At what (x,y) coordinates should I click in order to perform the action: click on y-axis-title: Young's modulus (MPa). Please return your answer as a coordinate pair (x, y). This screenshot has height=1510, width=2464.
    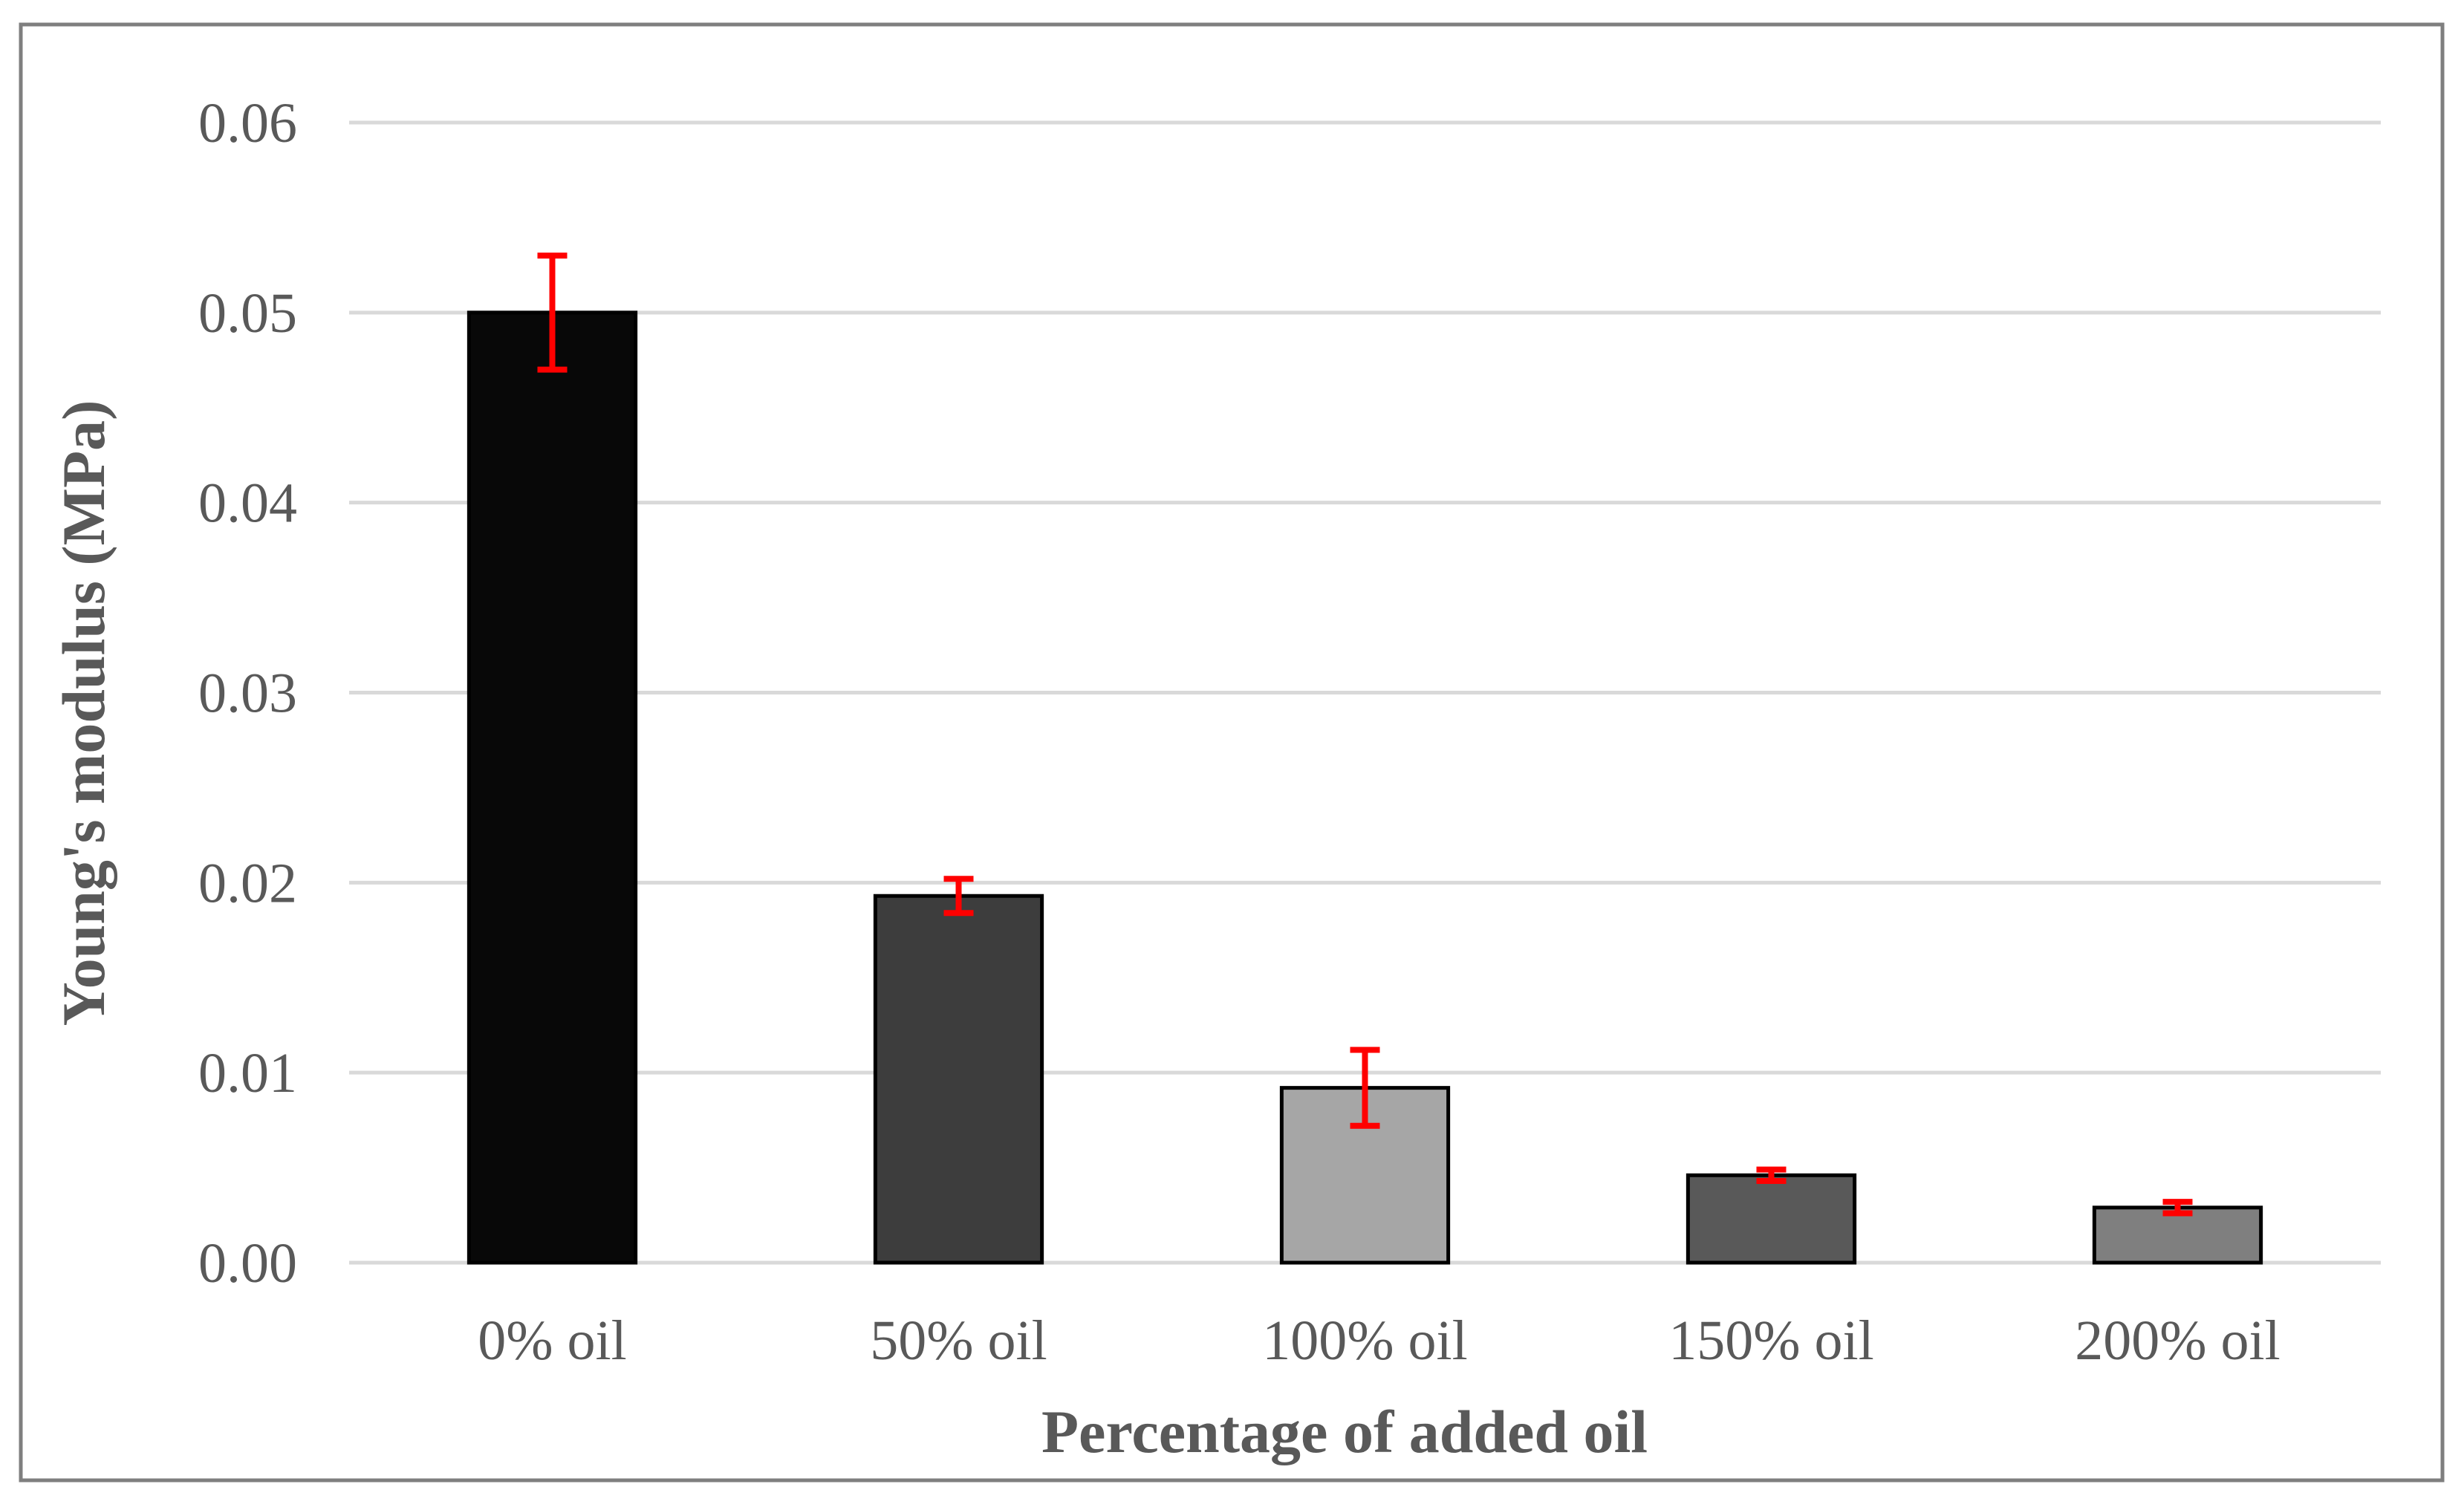
    Looking at the image, I should click on (83, 713).